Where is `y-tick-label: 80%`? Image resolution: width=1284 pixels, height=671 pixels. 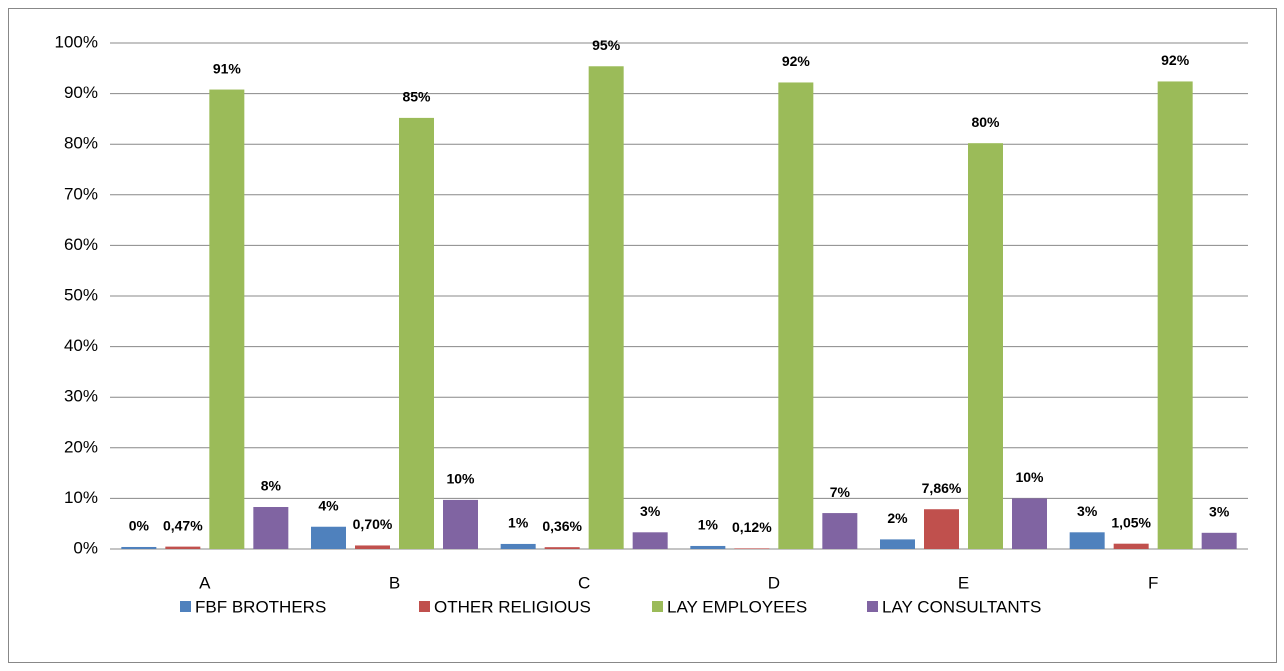
y-tick-label: 80% is located at coordinates (81, 143).